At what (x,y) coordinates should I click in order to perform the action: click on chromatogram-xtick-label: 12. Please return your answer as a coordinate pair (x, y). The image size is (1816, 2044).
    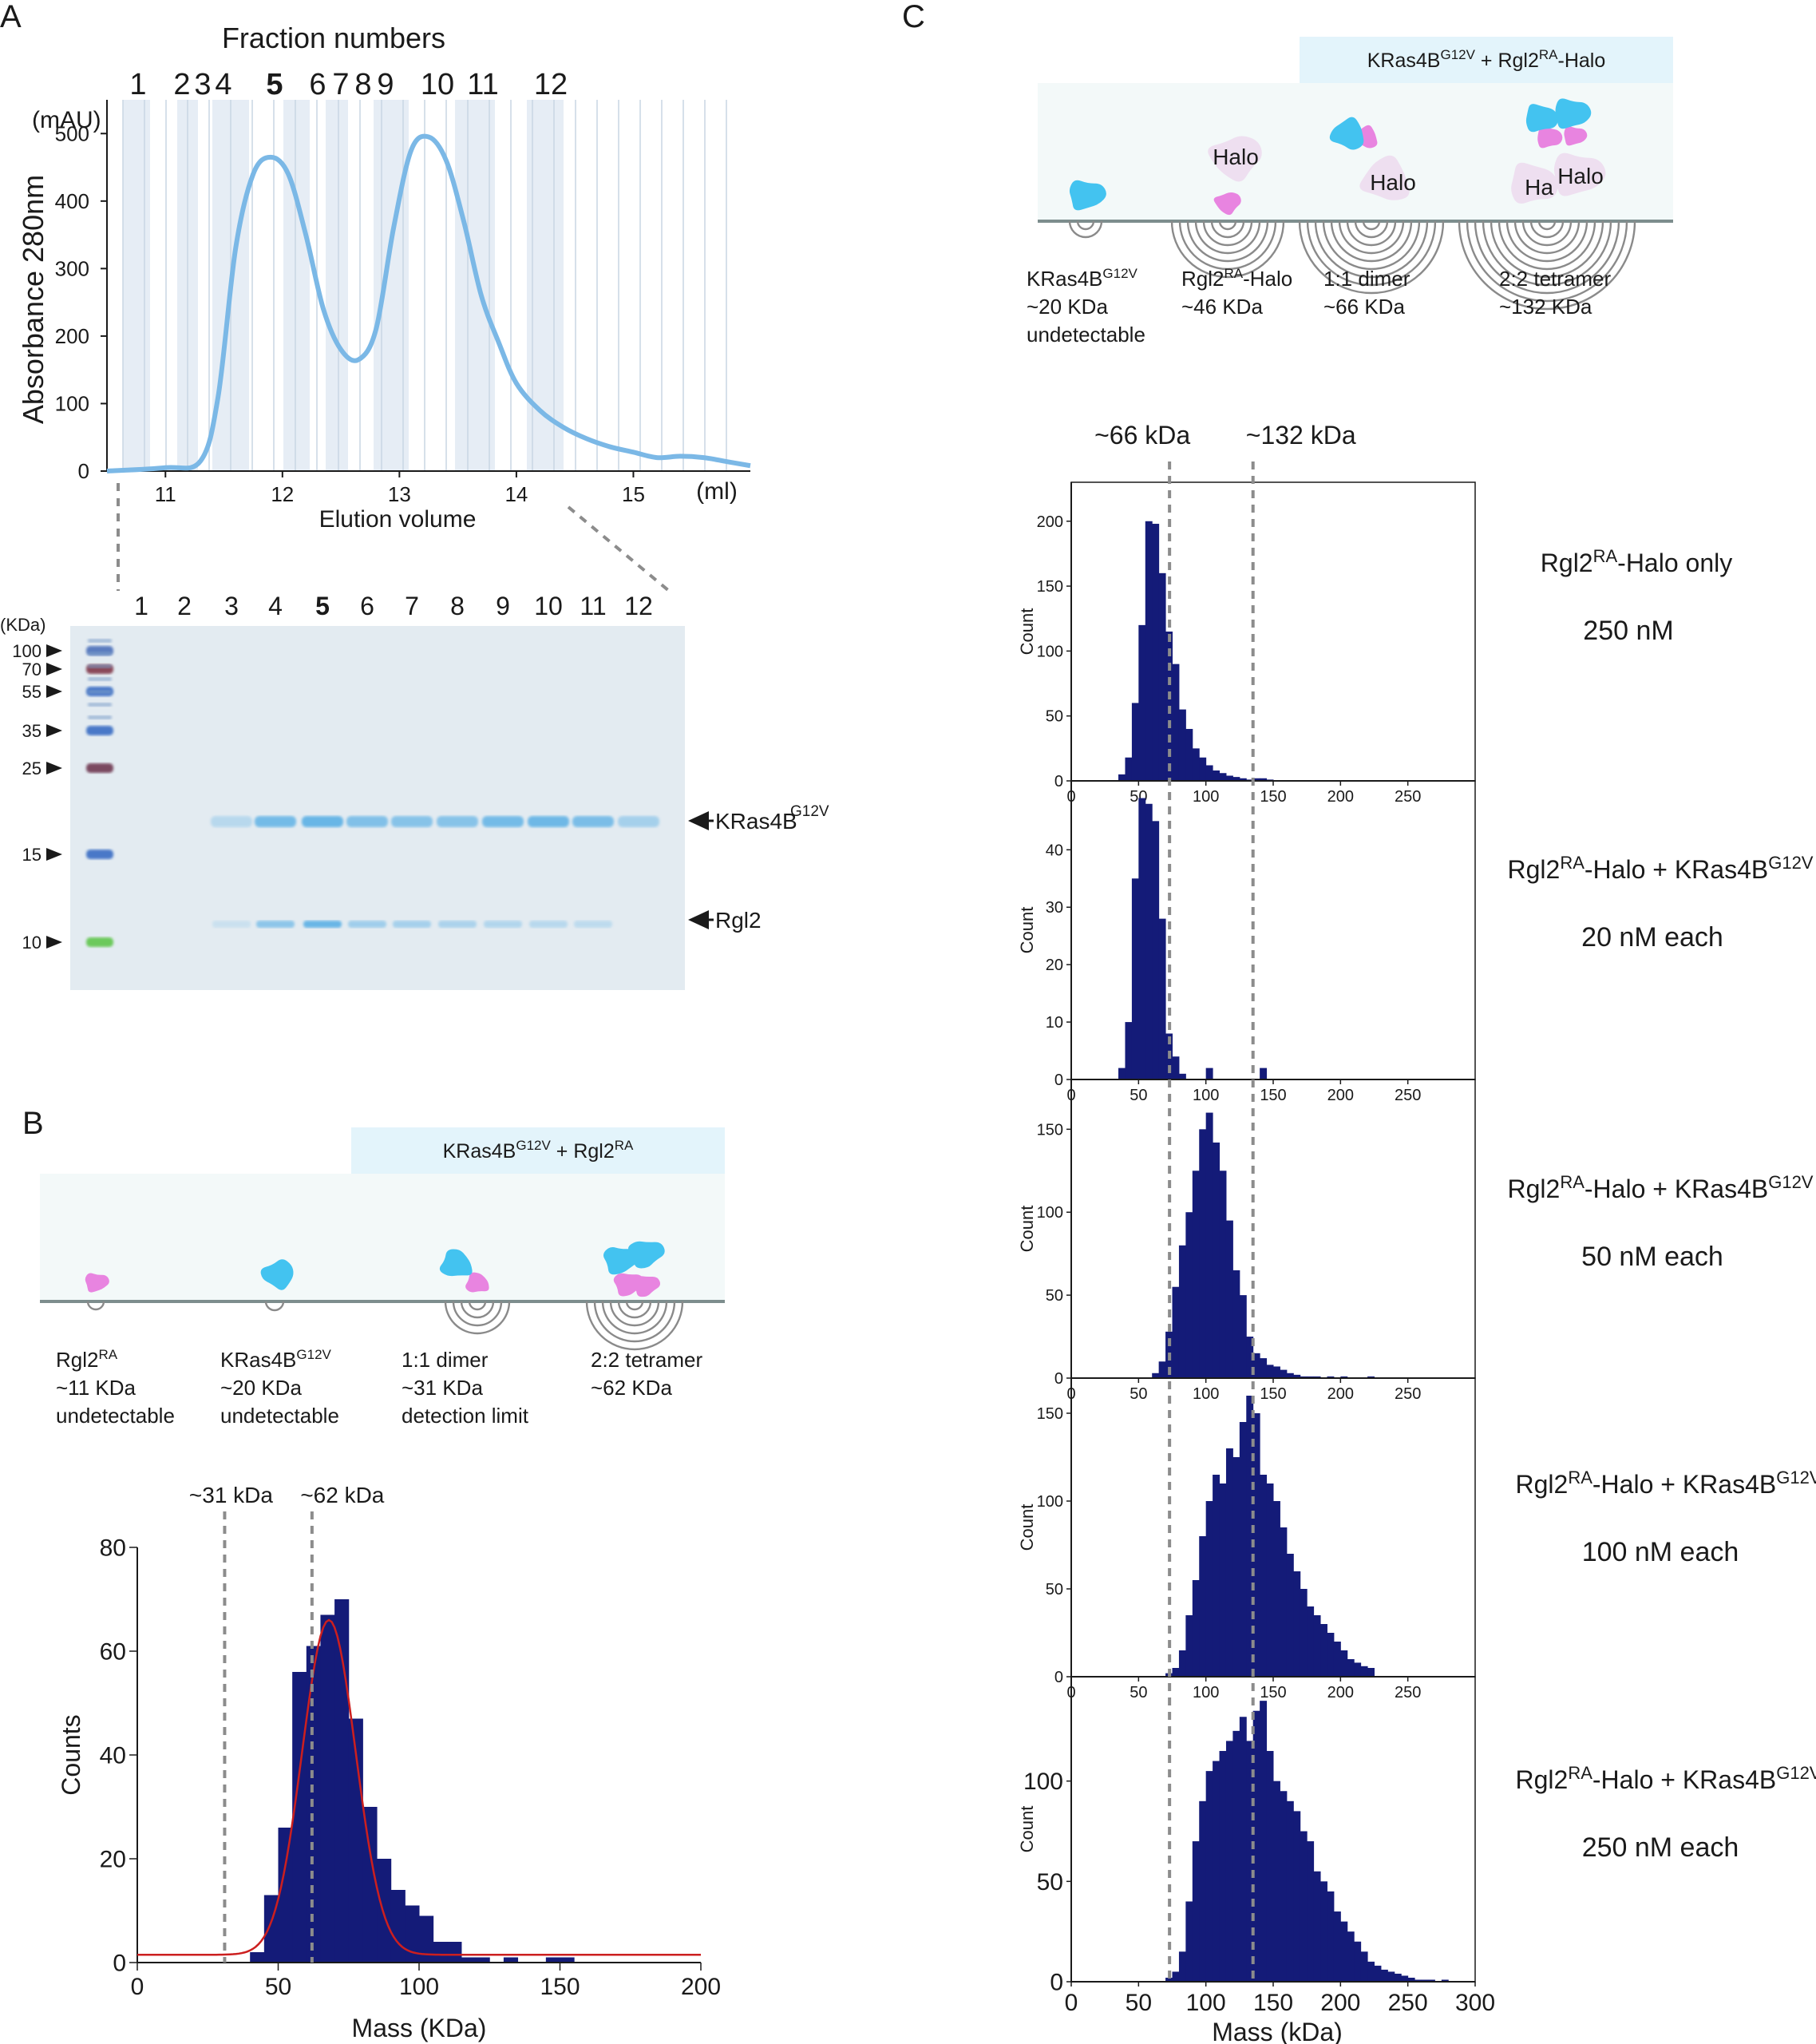
    Looking at the image, I should click on (282, 494).